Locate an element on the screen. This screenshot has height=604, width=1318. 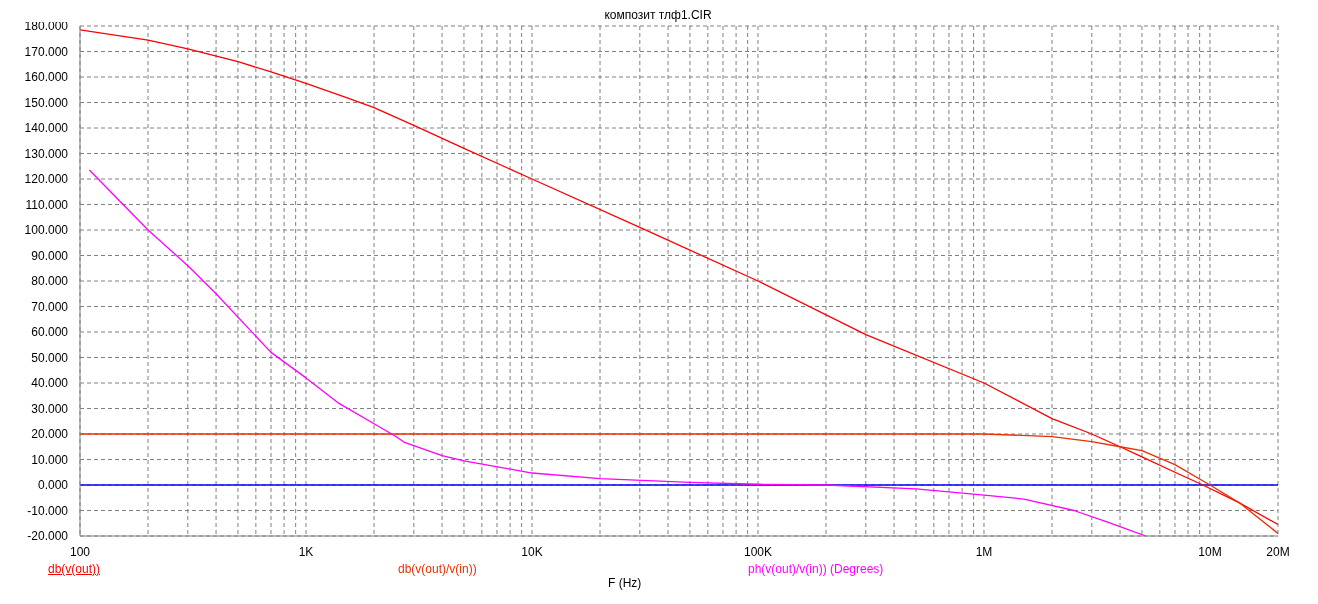
y-tick-label: 140.000 is located at coordinates (46, 128).